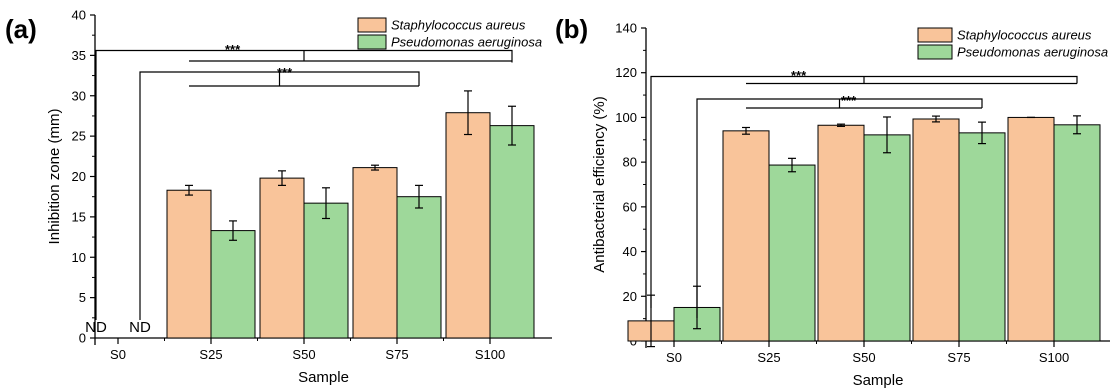 This screenshot has height=389, width=1116. What do you see at coordinates (630, 162) in the screenshot?
I see `y-tick-label: 80` at bounding box center [630, 162].